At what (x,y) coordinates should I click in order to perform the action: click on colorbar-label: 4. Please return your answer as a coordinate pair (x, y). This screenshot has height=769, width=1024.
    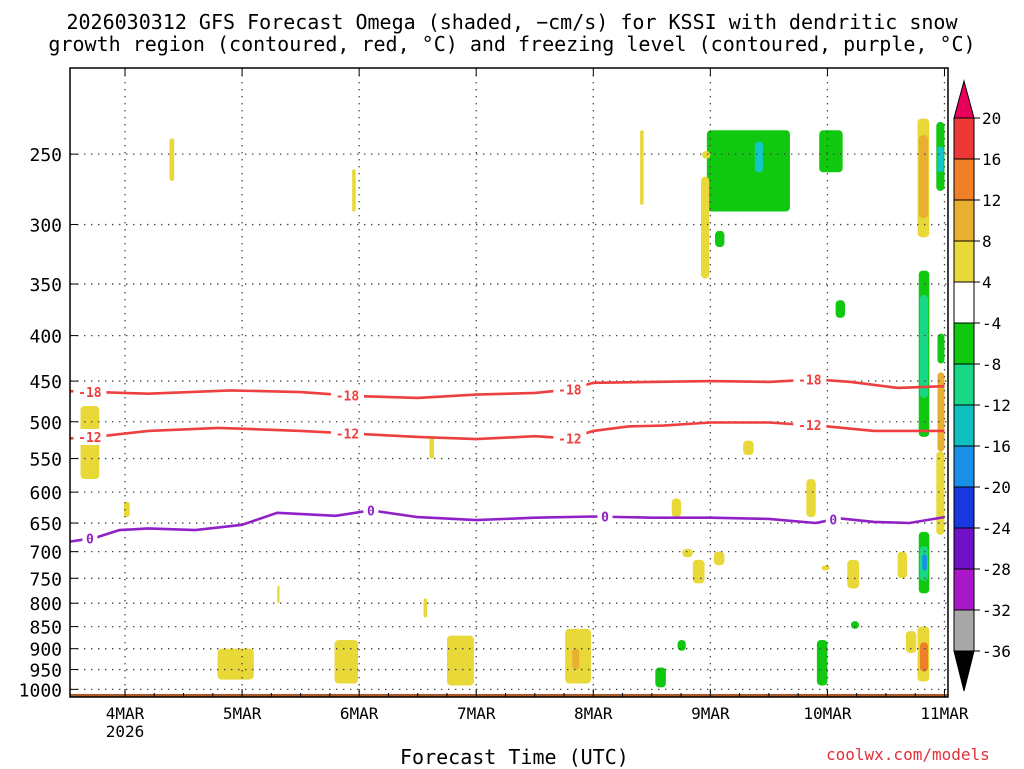
    Looking at the image, I should click on (987, 282).